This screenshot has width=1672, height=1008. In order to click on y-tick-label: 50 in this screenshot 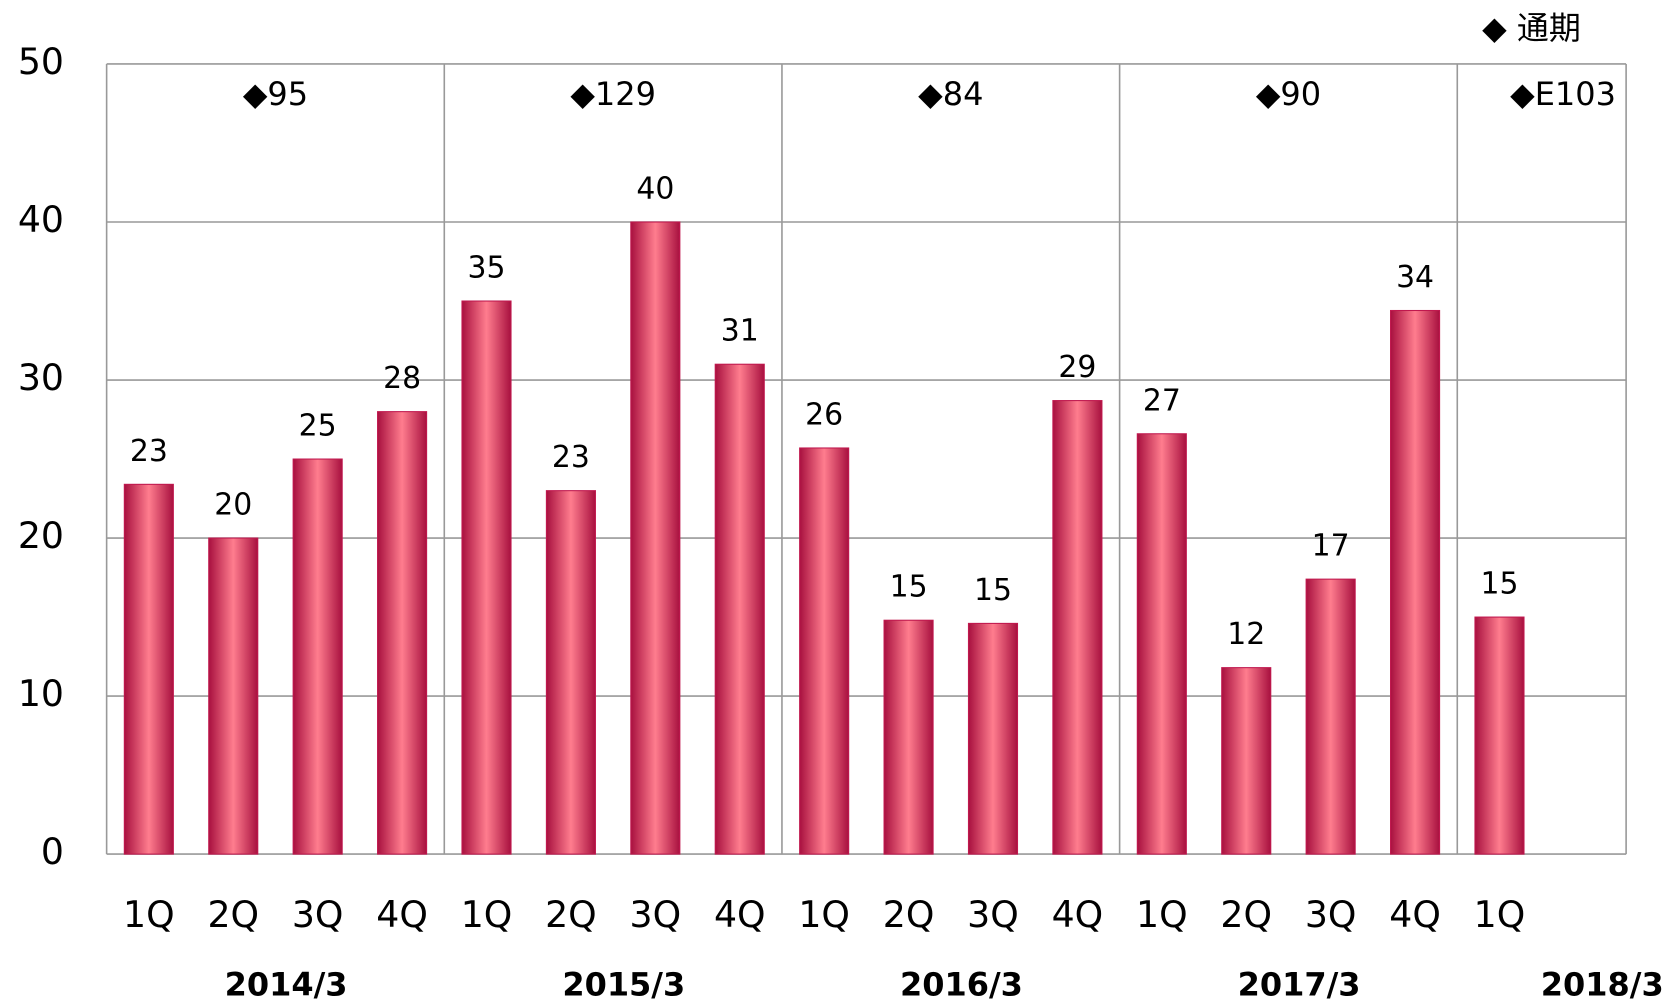, I will do `click(41, 61)`.